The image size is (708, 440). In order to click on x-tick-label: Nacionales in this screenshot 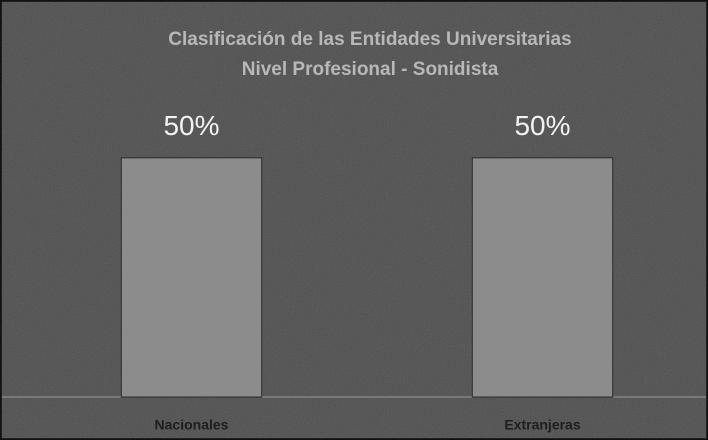, I will do `click(192, 425)`.